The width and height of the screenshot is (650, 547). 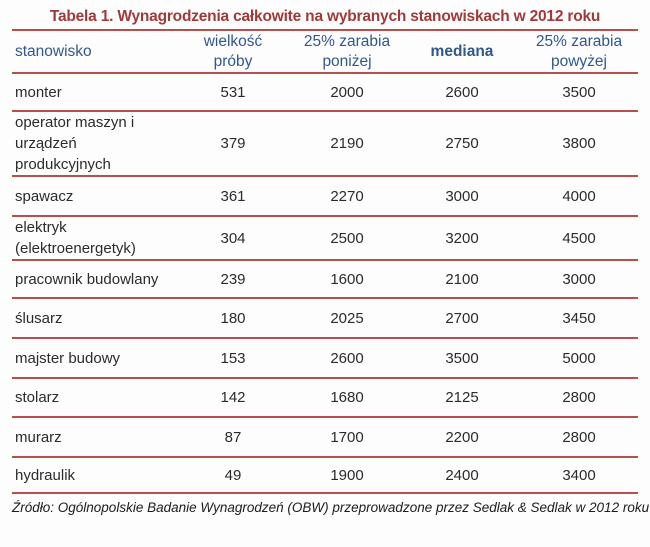 What do you see at coordinates (462, 92) in the screenshot?
I see `cell-mediana: 2600` at bounding box center [462, 92].